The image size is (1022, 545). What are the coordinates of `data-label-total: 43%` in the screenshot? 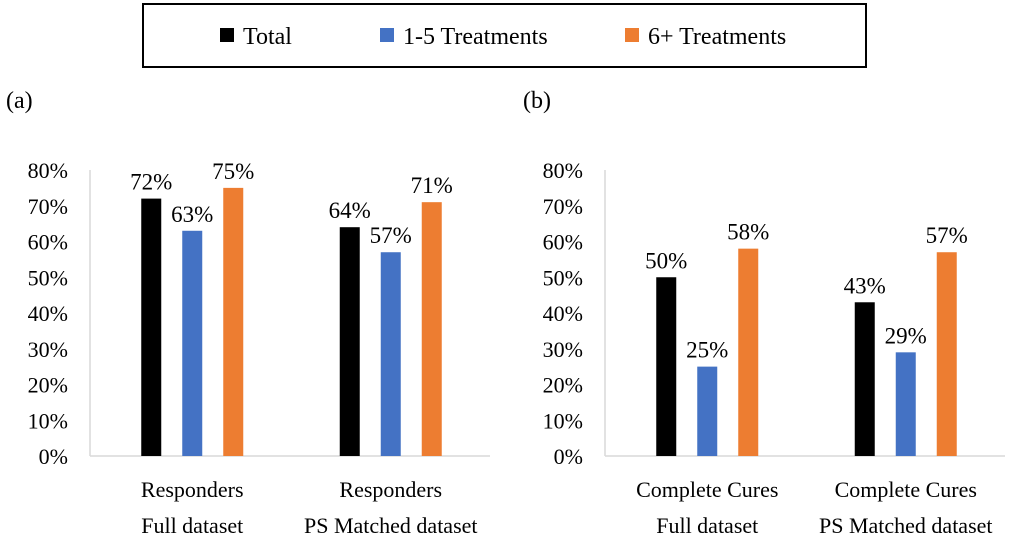 It's located at (865, 285).